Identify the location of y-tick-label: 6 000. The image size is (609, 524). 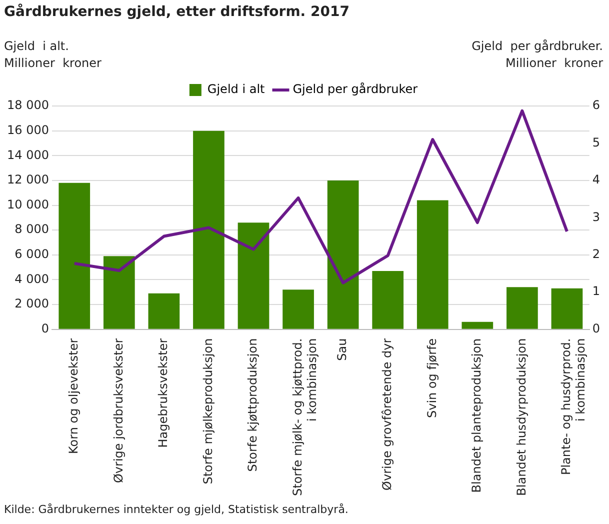
(31, 254).